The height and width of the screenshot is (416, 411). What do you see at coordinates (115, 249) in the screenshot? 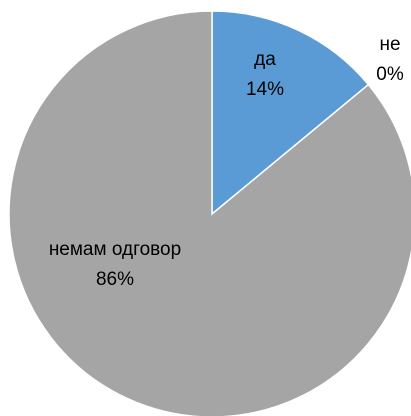
I see `category-label: немам одговор` at bounding box center [115, 249].